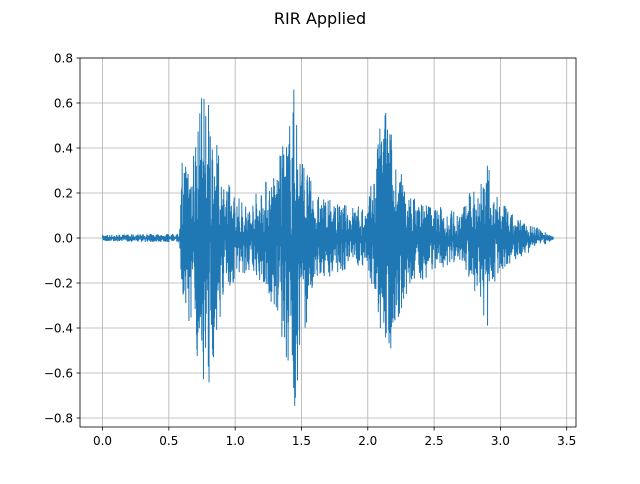 The width and height of the screenshot is (640, 484). Describe the element at coordinates (102, 441) in the screenshot. I see `x-tick-label: 0.0` at that location.